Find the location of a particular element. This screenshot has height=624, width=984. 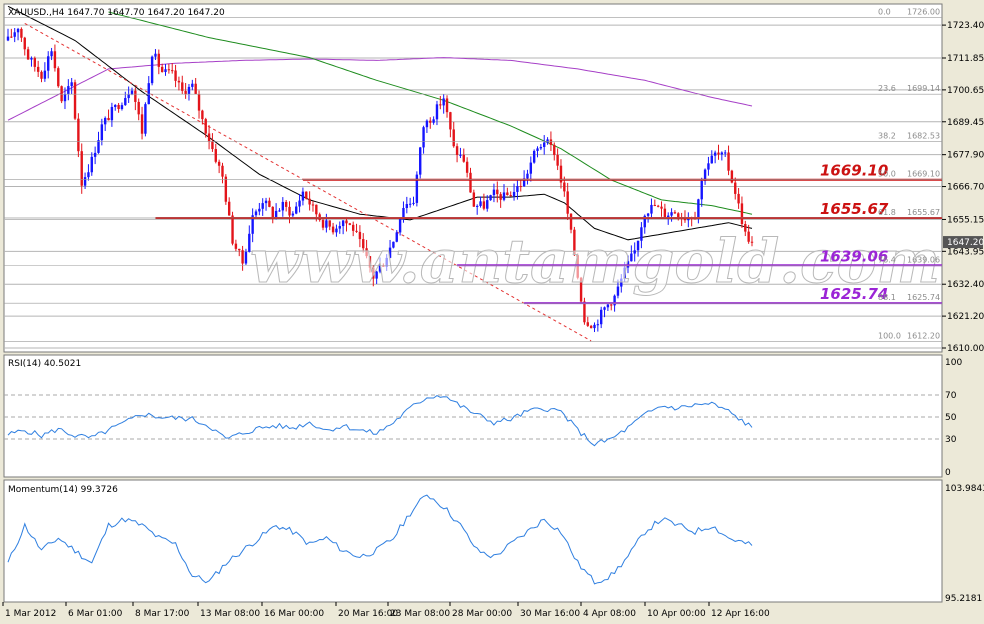

fib-pct-label-4: 61.8 is located at coordinates (887, 212).